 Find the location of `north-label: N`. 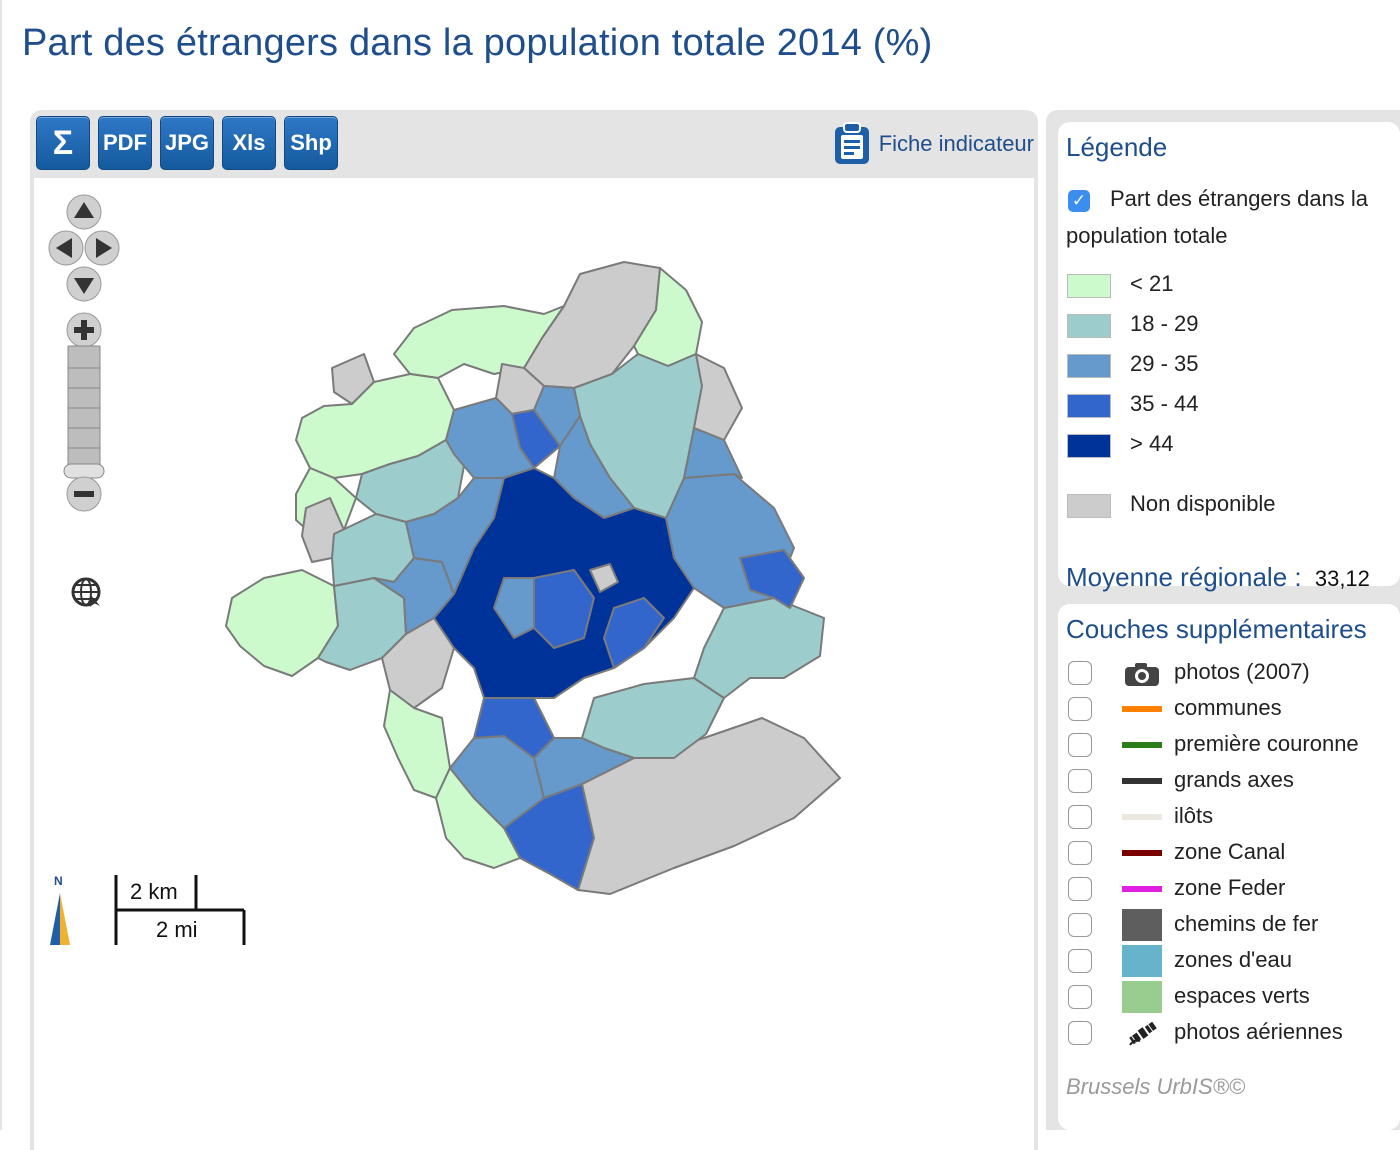

north-label: N is located at coordinates (58, 881).